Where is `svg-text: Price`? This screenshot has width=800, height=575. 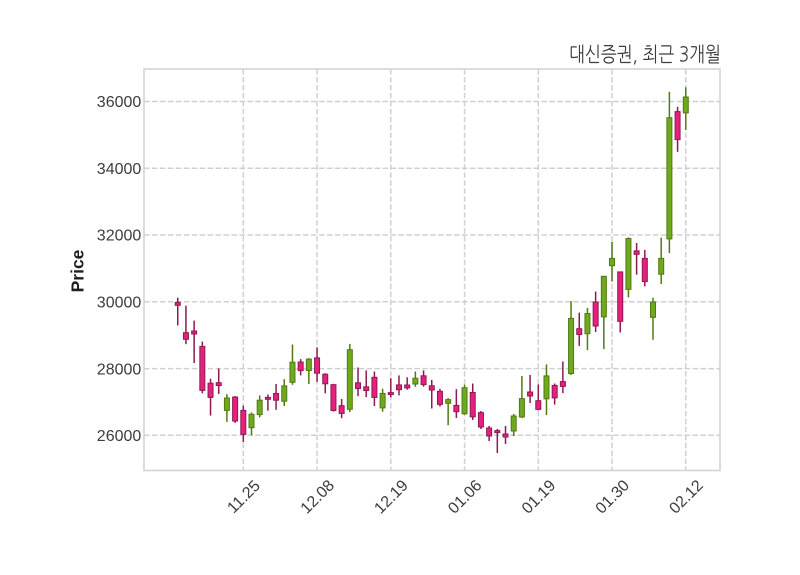
svg-text: Price is located at coordinates (78, 270).